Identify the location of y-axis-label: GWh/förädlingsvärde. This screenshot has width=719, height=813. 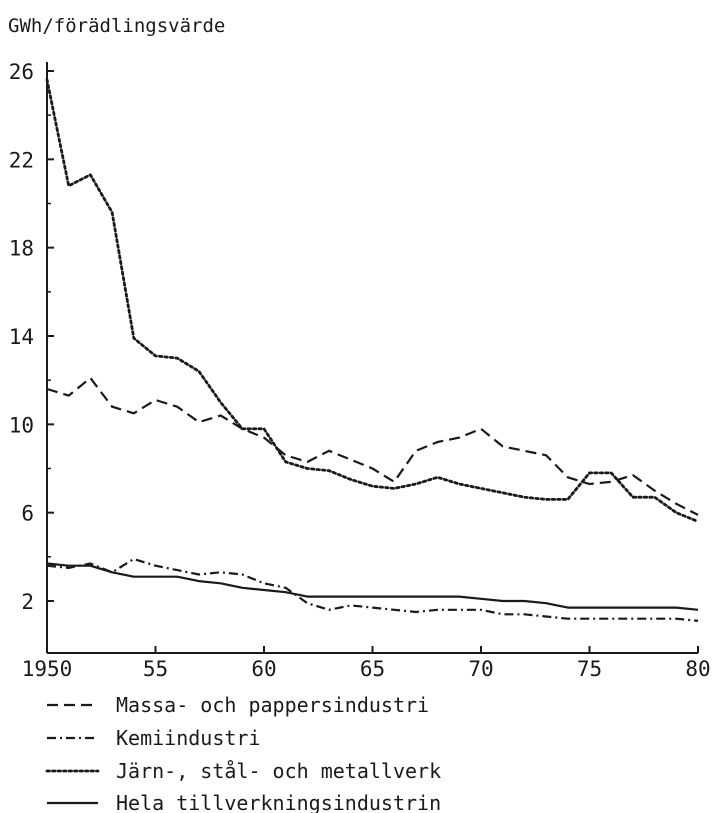
(116, 26).